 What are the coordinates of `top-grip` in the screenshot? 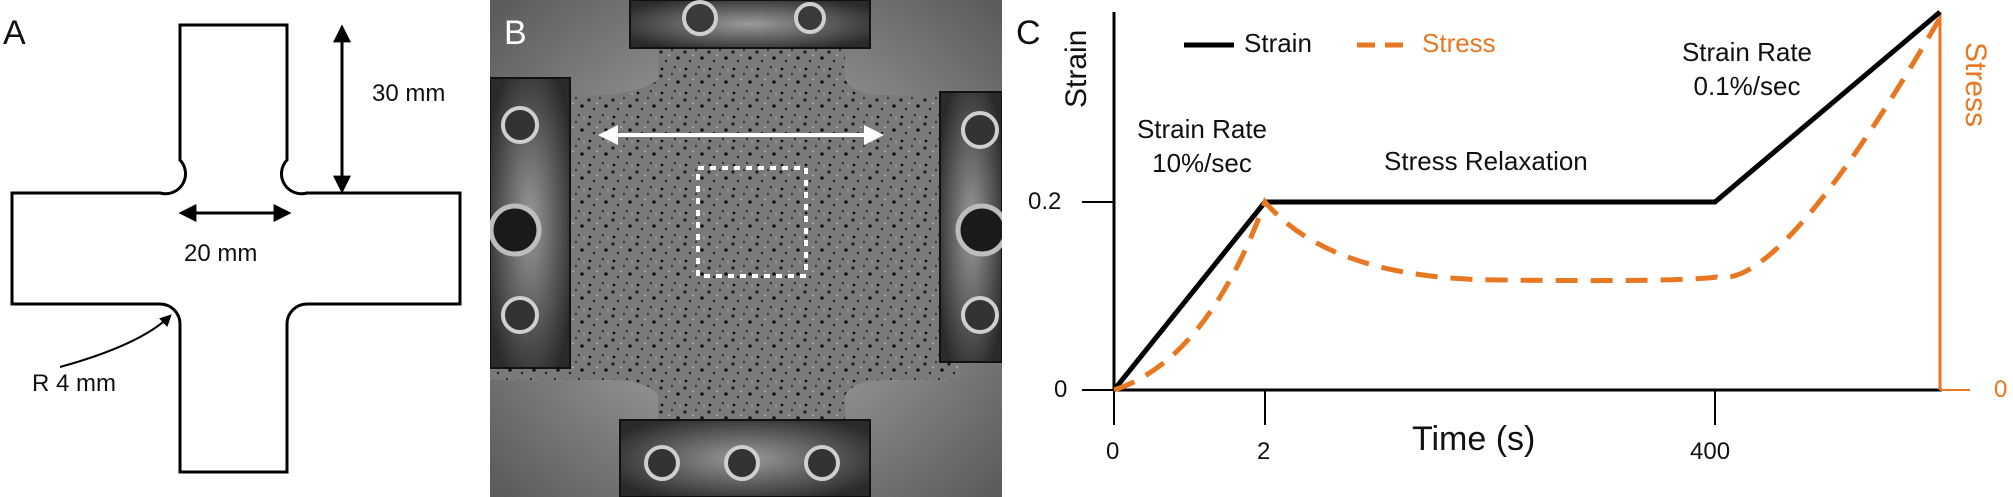 It's located at (750, 24).